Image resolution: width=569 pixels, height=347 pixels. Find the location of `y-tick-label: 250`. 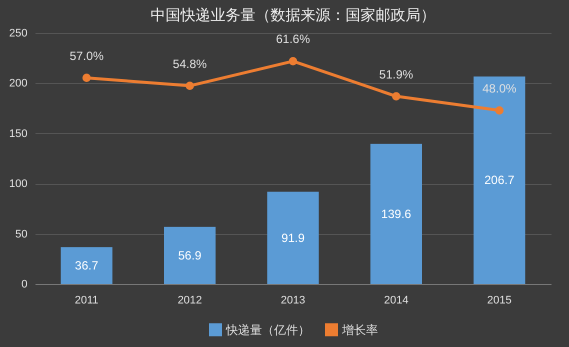

y-tick-label: 250 is located at coordinates (18, 34).